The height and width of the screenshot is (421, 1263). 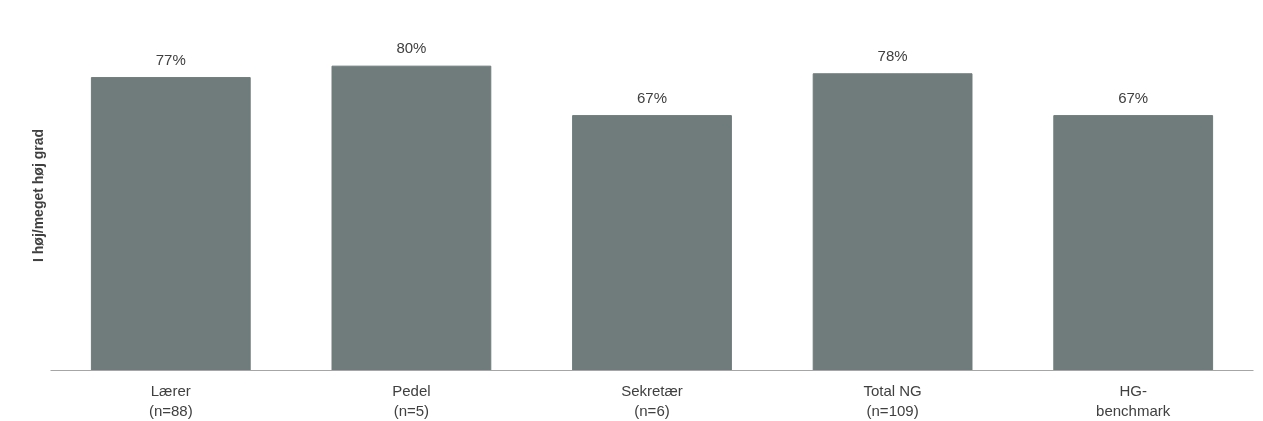 I want to click on x-tick-label: Pedel (n=5), so click(x=411, y=400).